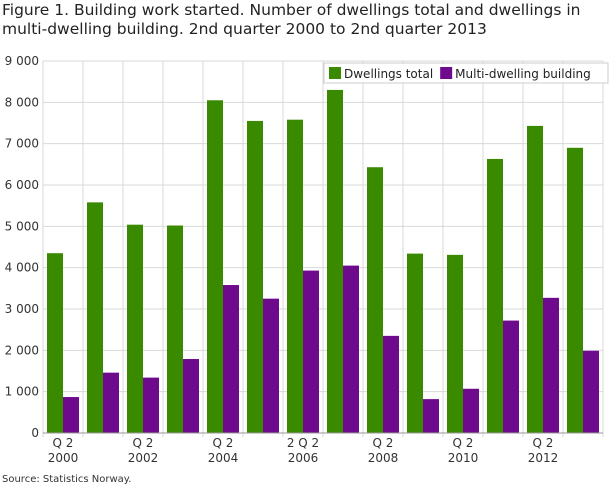 This screenshot has height=488, width=610. What do you see at coordinates (22, 185) in the screenshot?
I see `y-tick-label: 6 000` at bounding box center [22, 185].